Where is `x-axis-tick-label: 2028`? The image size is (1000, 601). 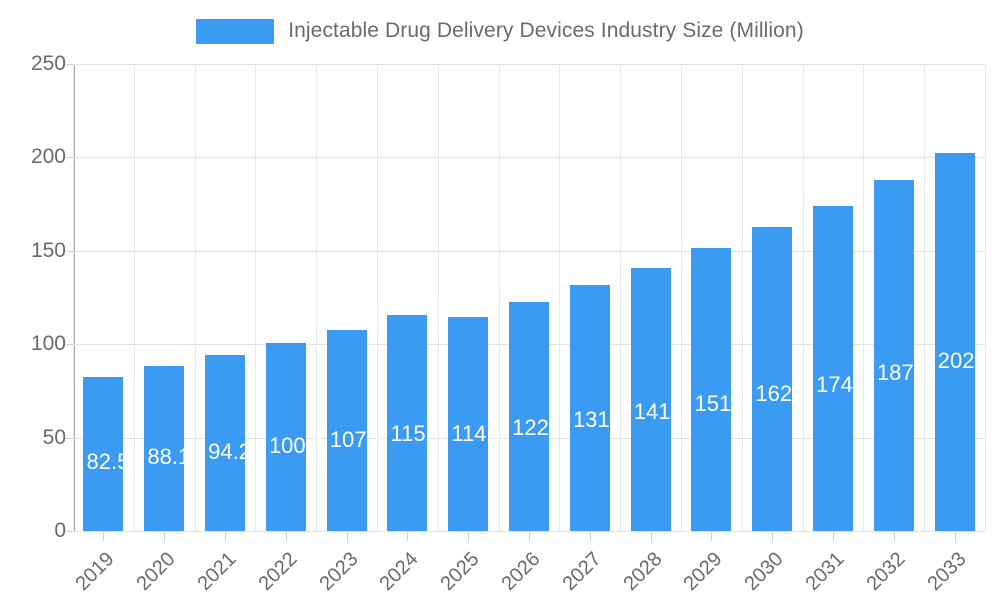 x-axis-tick-label: 2028 is located at coordinates (643, 572).